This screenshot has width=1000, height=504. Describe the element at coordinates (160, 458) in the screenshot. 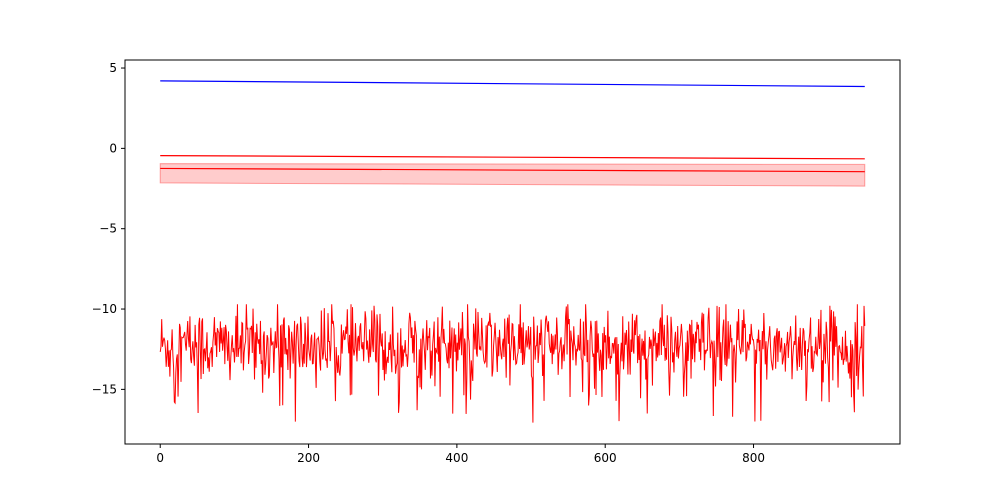

I see `x-tick-label: 0` at that location.